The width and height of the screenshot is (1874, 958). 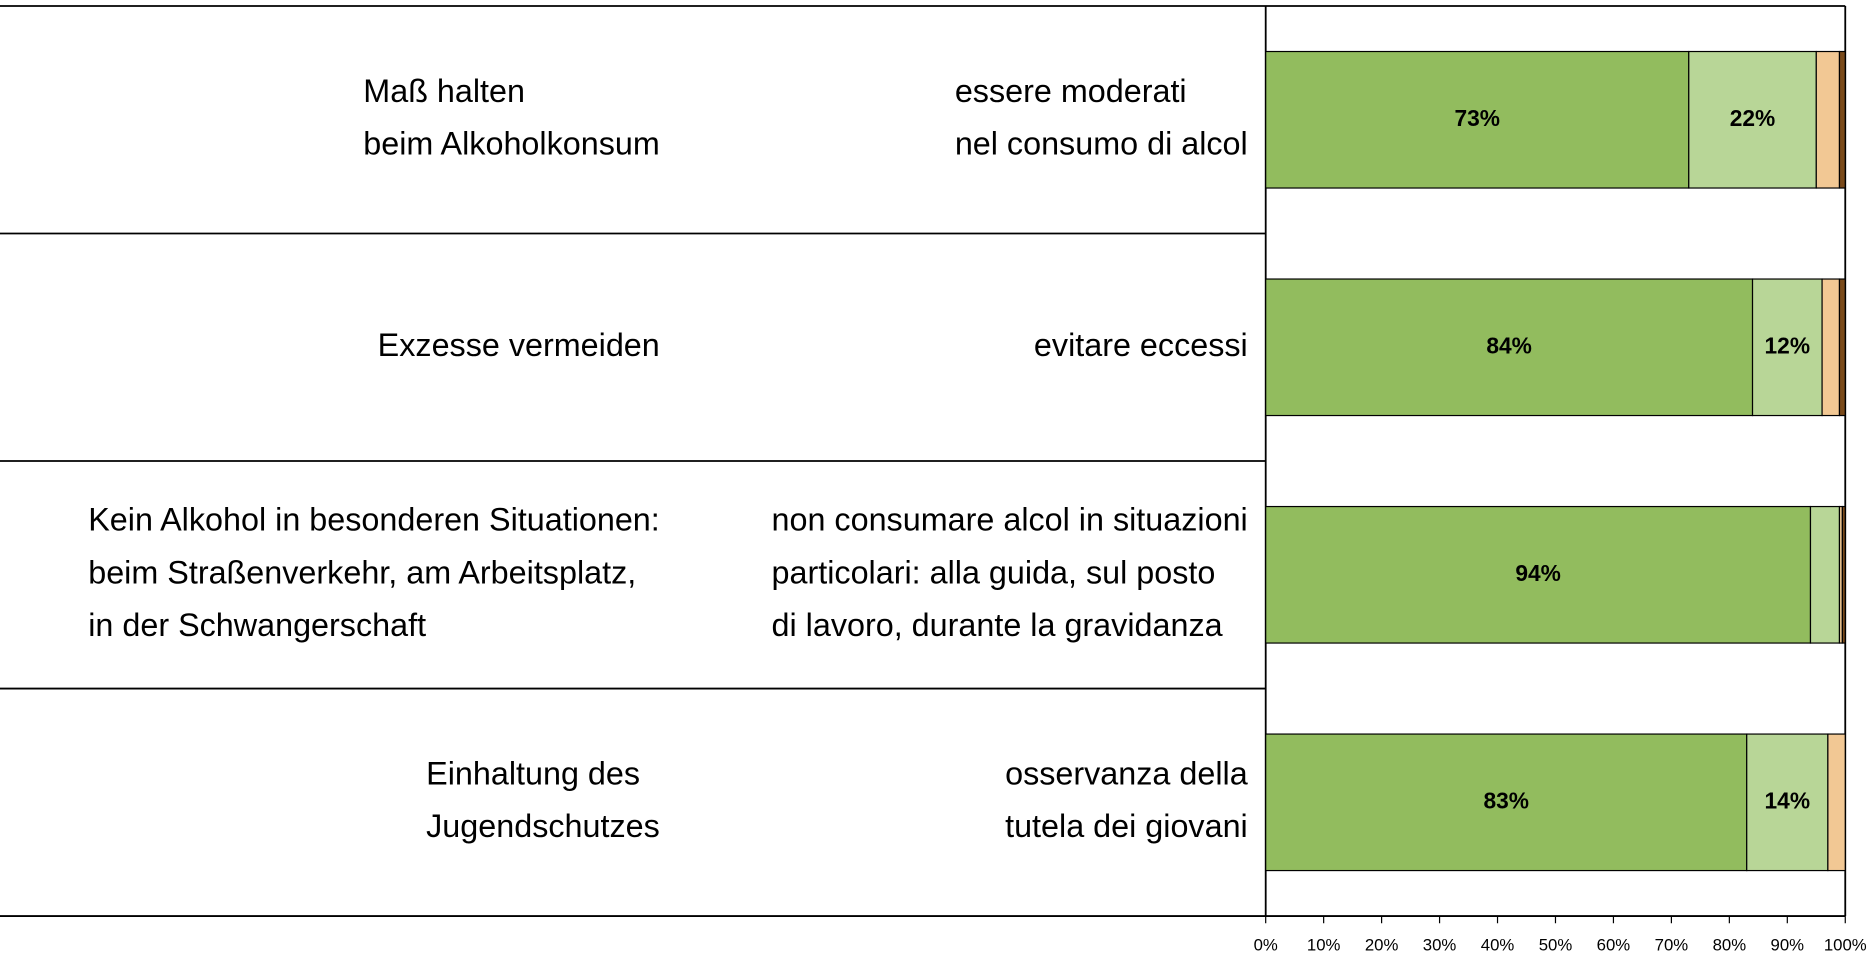 I want to click on value-label: 84%, so click(x=1509, y=345).